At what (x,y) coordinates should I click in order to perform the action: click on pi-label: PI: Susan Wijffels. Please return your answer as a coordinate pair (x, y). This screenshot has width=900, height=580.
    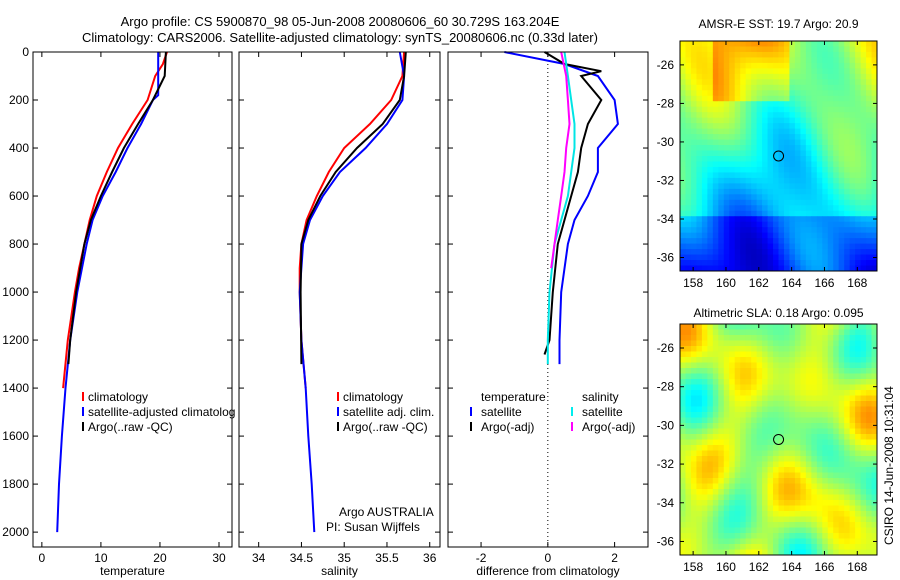
    Looking at the image, I should click on (373, 527).